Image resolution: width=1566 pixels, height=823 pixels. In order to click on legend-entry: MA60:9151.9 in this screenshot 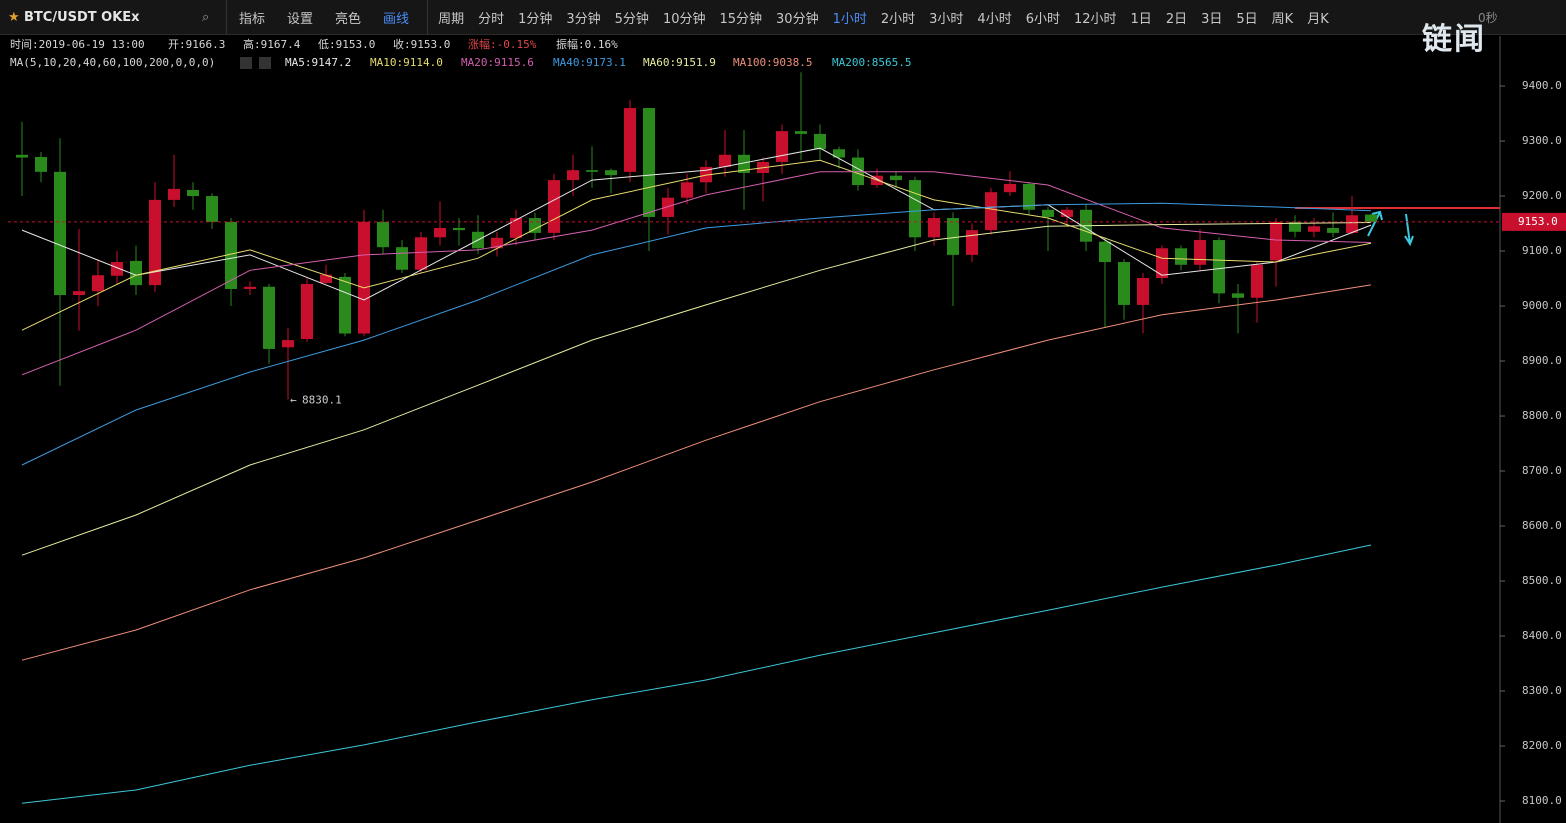, I will do `click(679, 62)`.